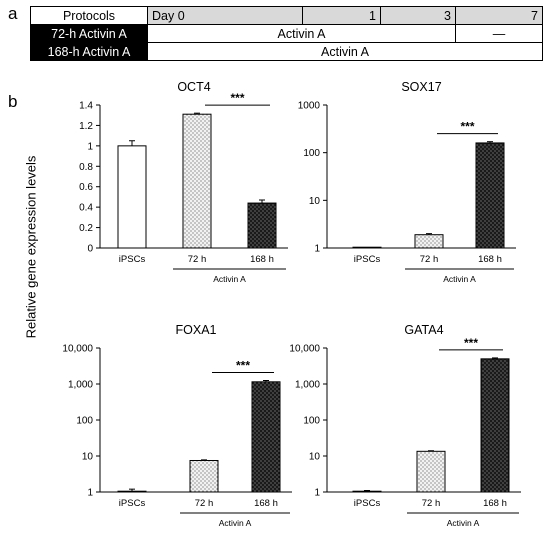 Image resolution: width=550 pixels, height=534 pixels. I want to click on oct4-category-label-1: 72 h, so click(197, 259).